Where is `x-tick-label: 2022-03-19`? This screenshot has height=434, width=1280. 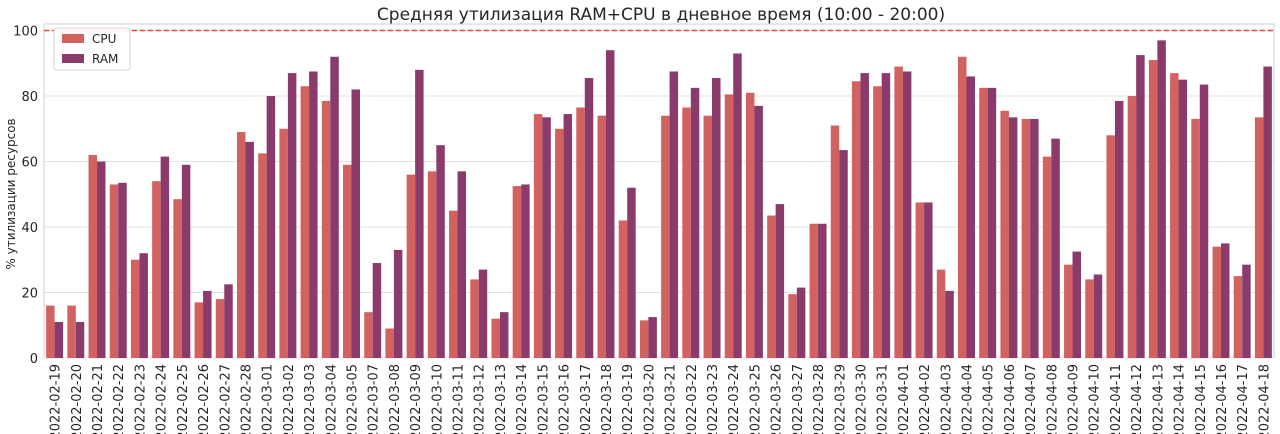
x-tick-label: 2022-03-19 is located at coordinates (628, 399).